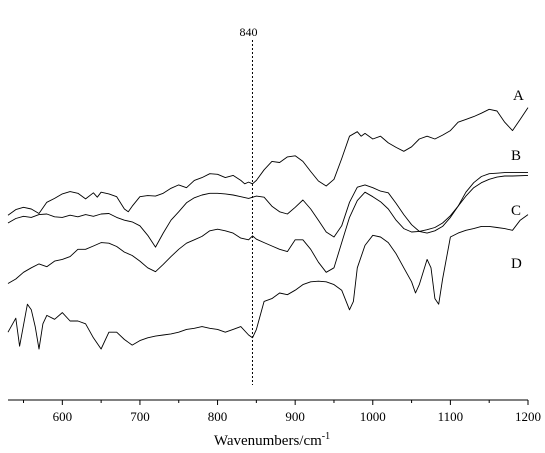  I want to click on x-tick-label: 1100, so click(451, 416).